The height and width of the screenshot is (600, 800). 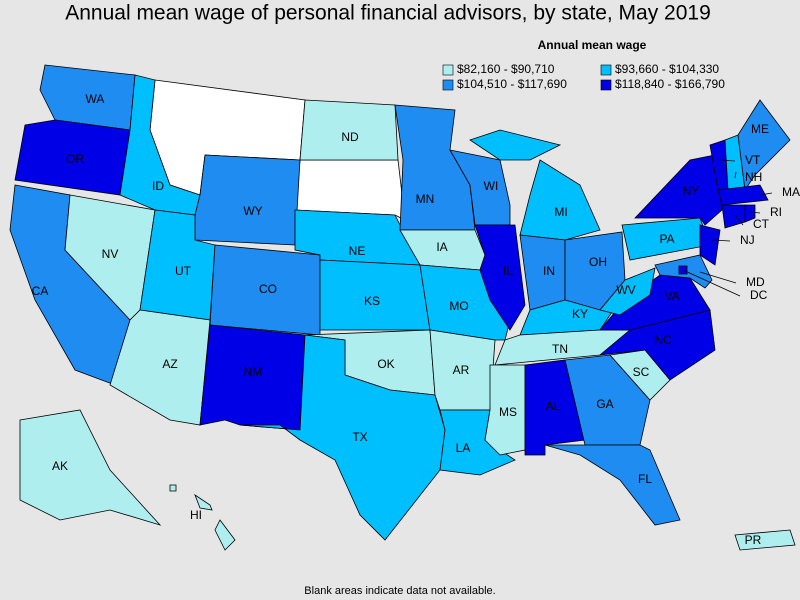 What do you see at coordinates (645, 479) in the screenshot?
I see `state-label: FL` at bounding box center [645, 479].